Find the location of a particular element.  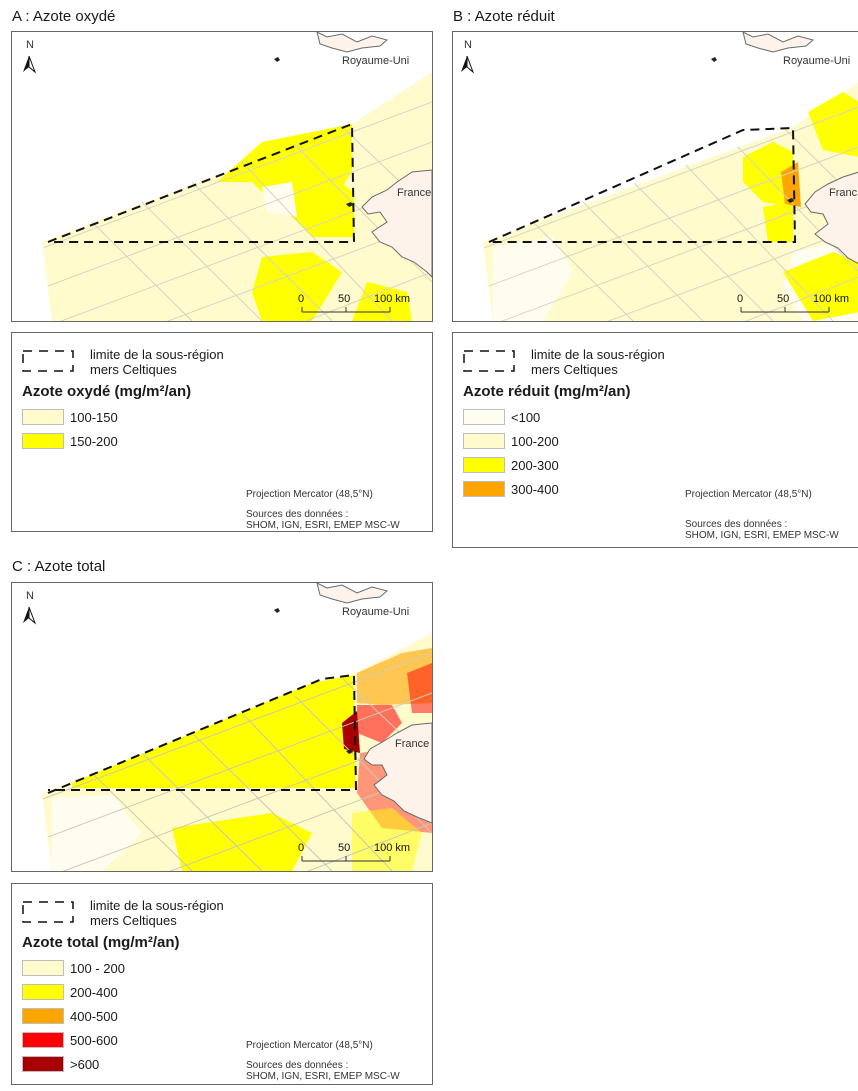

map-c-svg: N Royaume-Uni France 0 50 100 km is located at coordinates (227, 727).